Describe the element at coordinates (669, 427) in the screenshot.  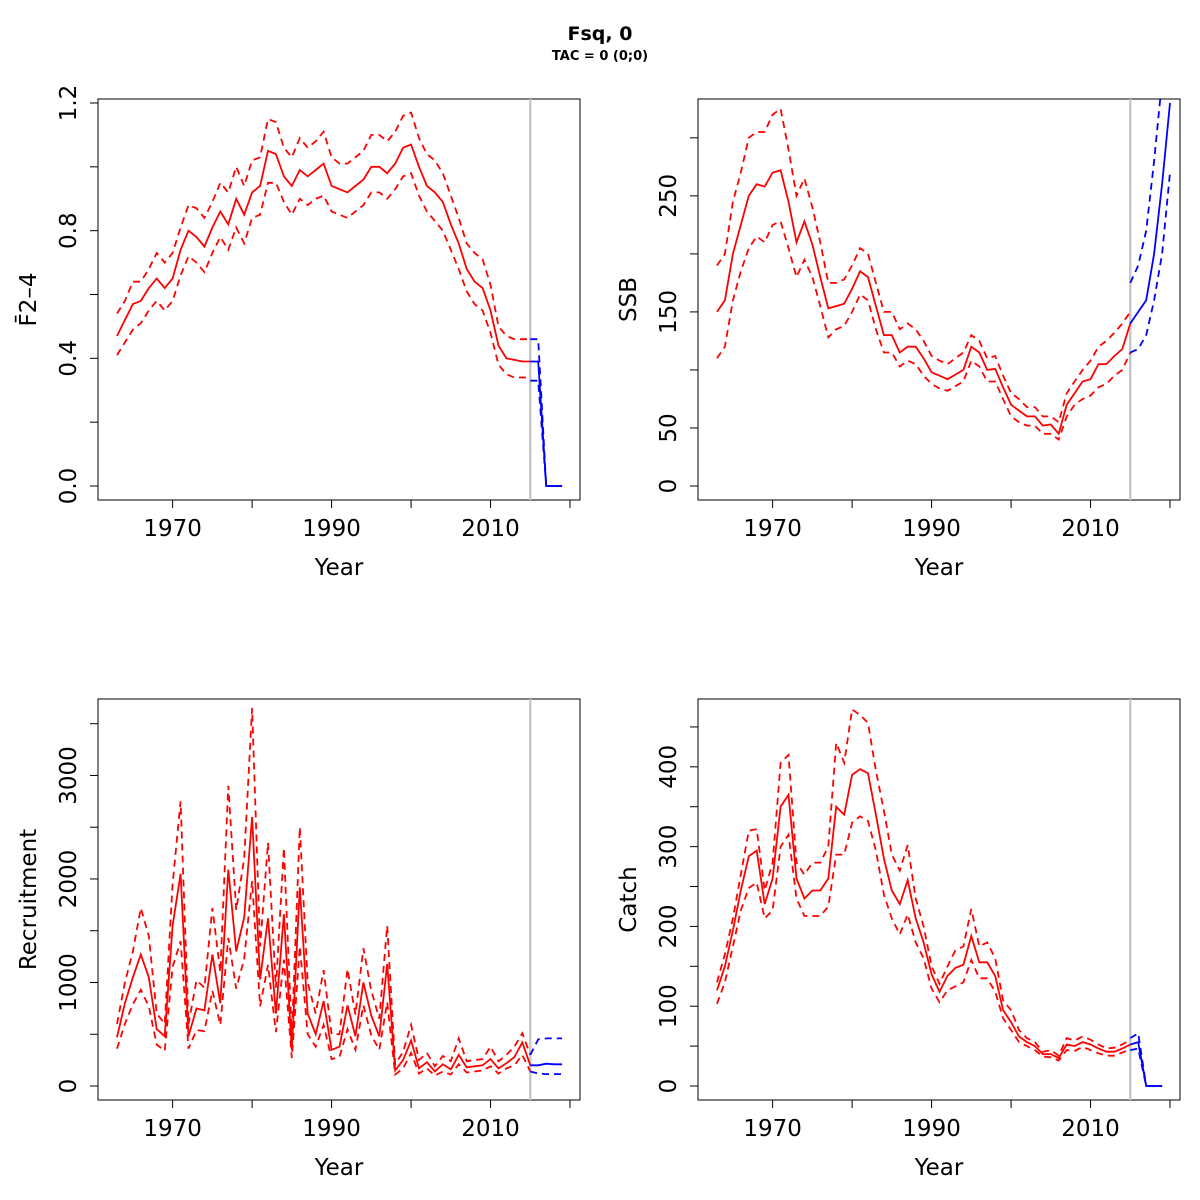
I see `y-tick-label: 50` at that location.